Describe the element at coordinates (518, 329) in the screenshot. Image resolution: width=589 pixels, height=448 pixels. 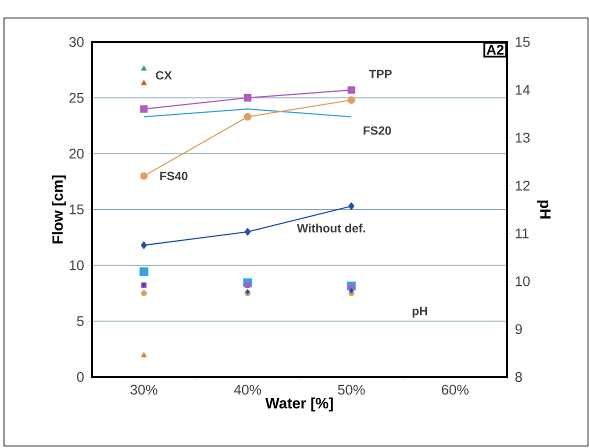
I see `y2-tick-label: 9` at that location.